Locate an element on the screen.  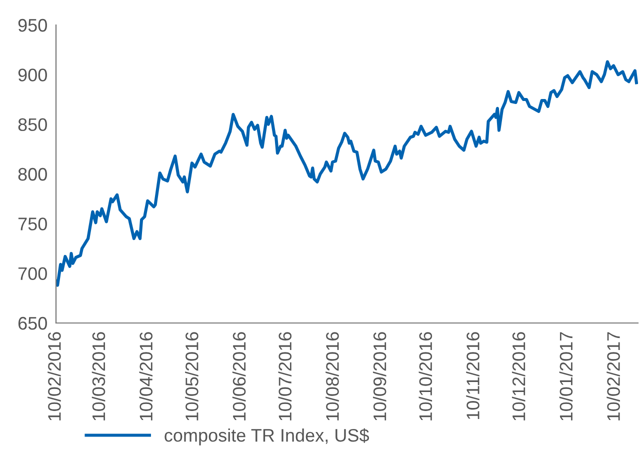
y-tick-label: 650 is located at coordinates (32, 323).